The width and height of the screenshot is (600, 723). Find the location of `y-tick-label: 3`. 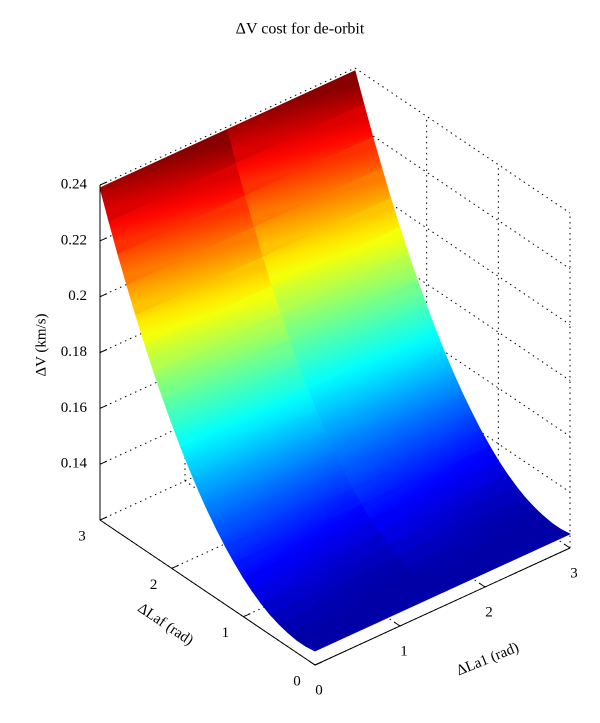

y-tick-label: 3 is located at coordinates (82, 536).